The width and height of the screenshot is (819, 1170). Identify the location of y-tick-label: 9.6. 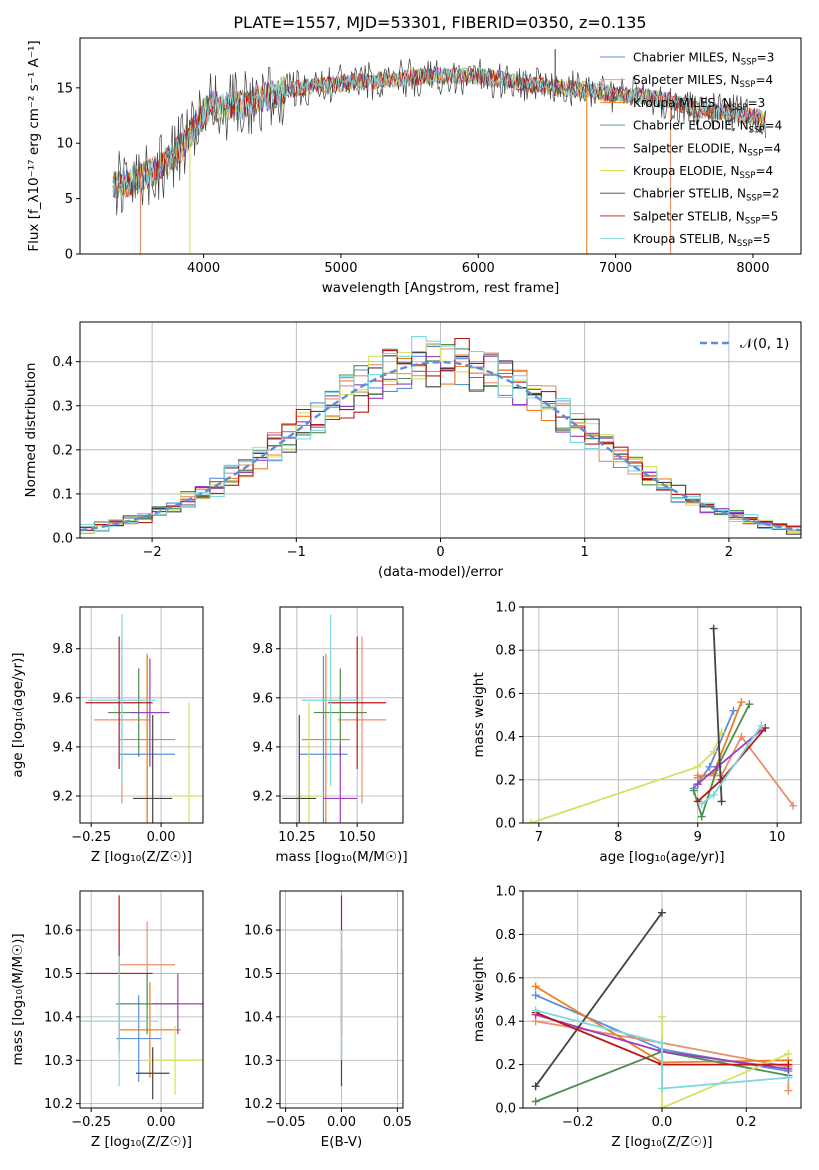
(262, 698).